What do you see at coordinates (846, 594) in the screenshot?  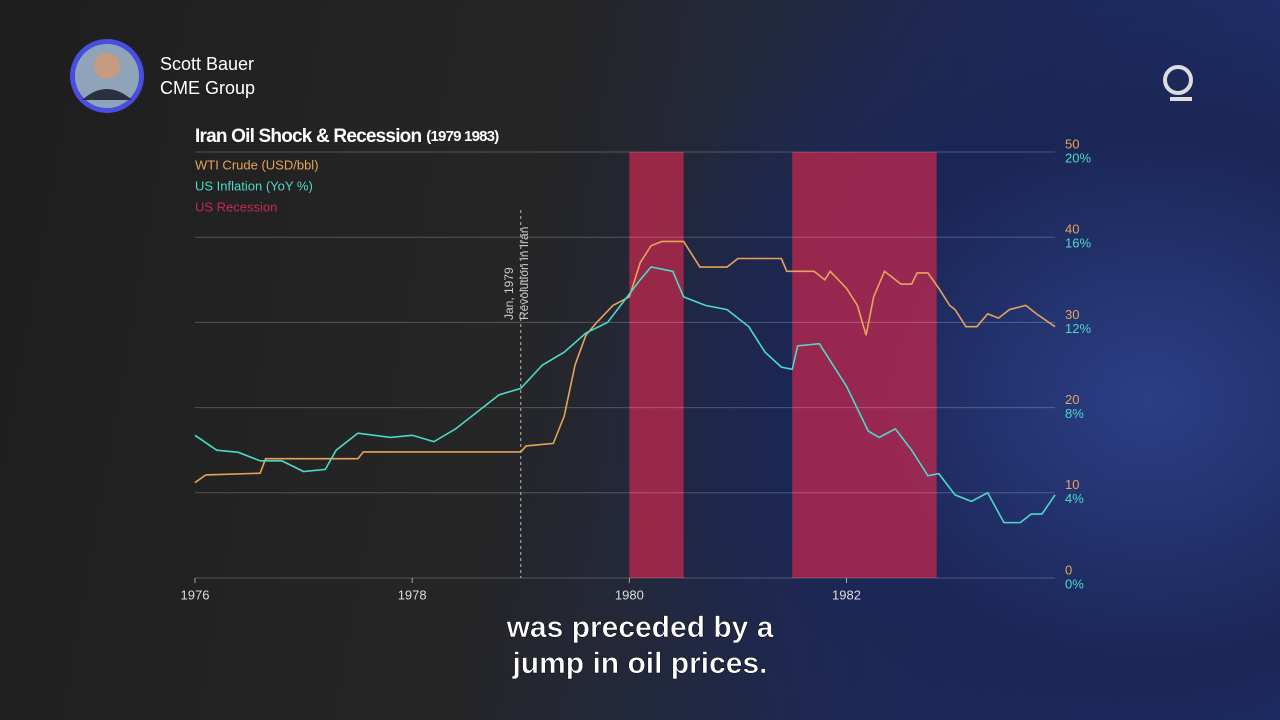 I see `x-tick-label: 1982` at bounding box center [846, 594].